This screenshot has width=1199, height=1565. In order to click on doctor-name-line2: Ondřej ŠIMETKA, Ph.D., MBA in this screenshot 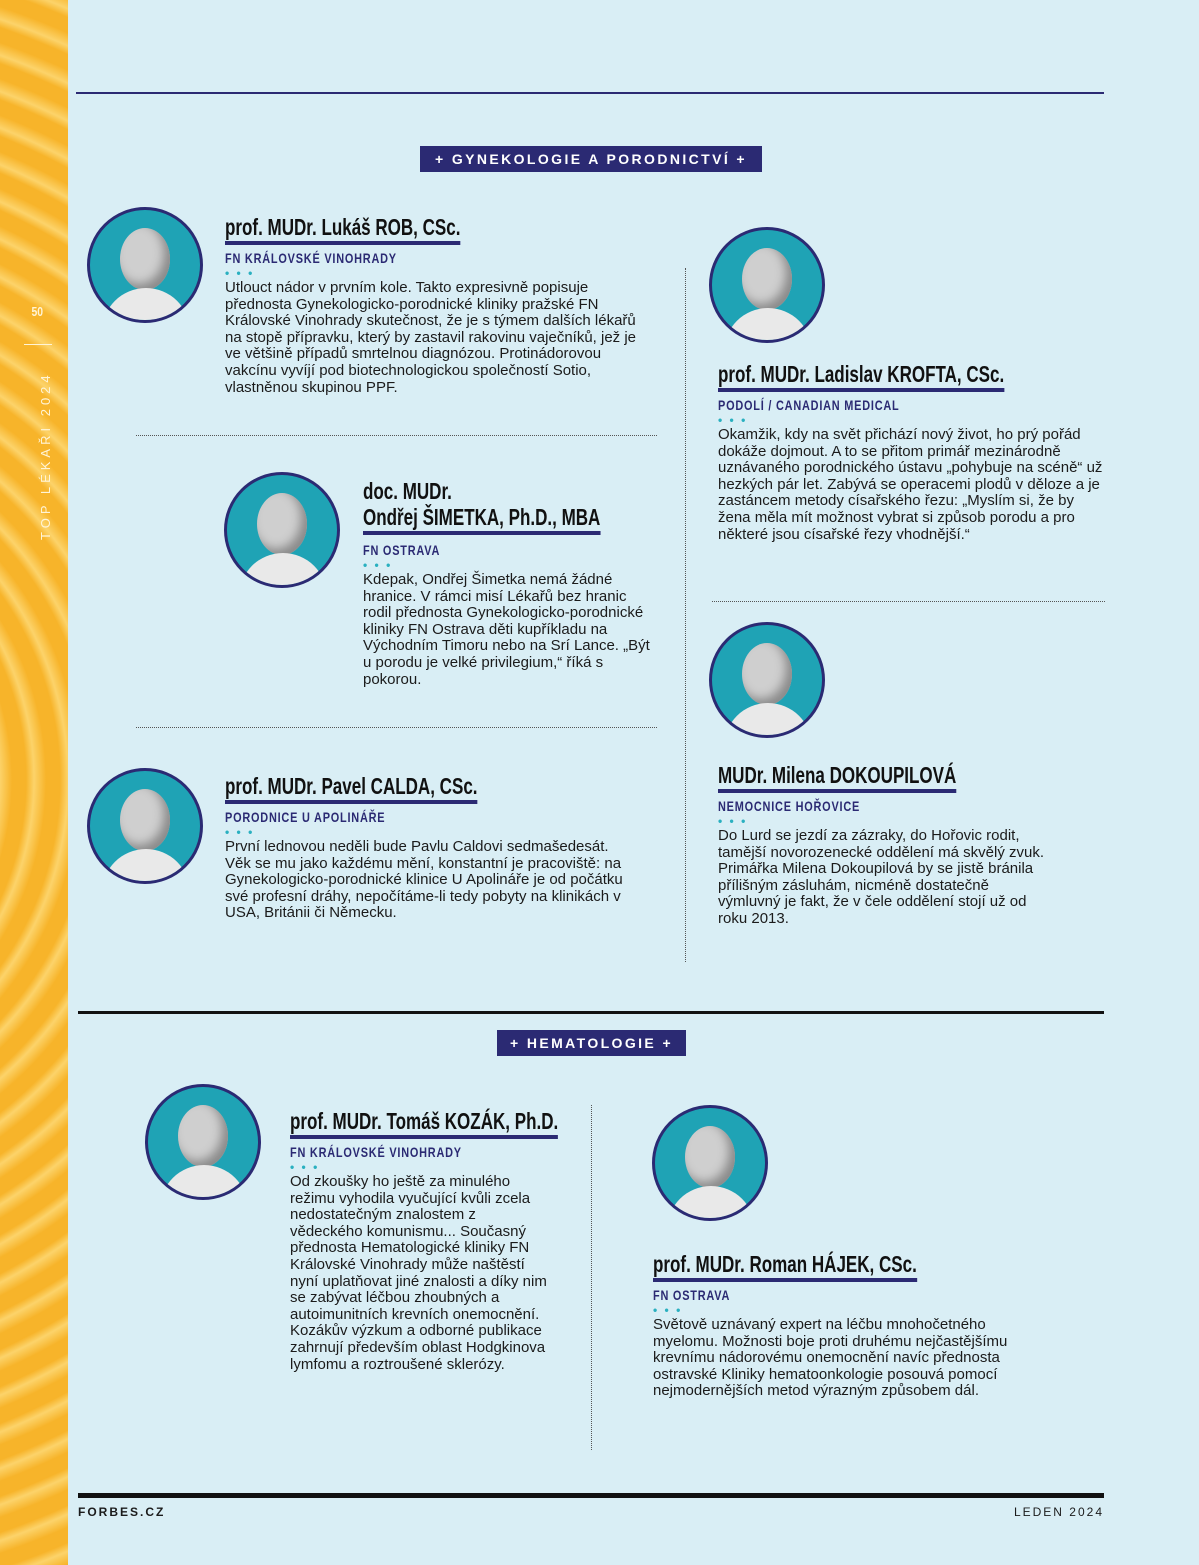, I will do `click(482, 519)`.